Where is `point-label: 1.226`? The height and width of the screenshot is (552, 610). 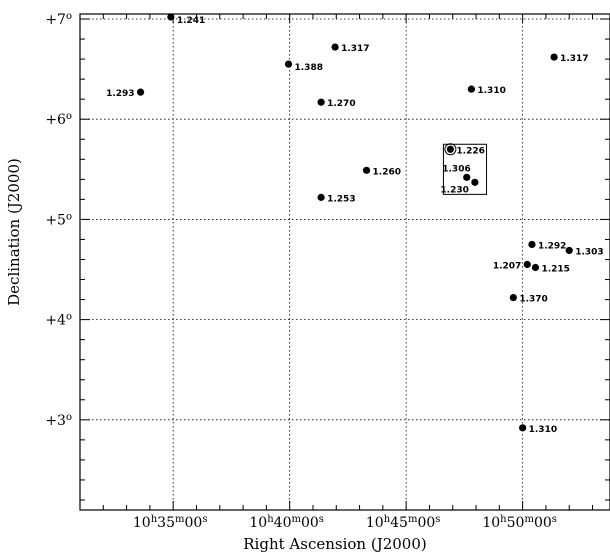
point-label: 1.226 is located at coordinates (470, 151).